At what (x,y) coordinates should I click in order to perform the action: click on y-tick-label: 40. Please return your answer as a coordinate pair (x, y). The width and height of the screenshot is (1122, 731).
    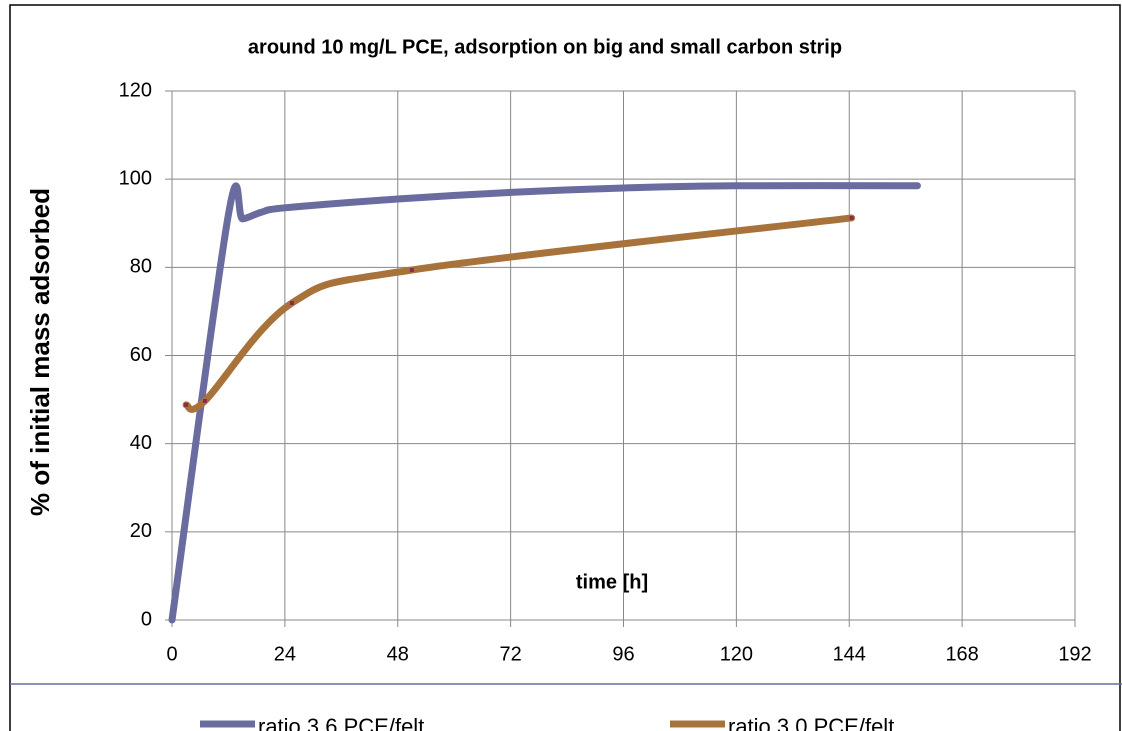
    Looking at the image, I should click on (141, 443).